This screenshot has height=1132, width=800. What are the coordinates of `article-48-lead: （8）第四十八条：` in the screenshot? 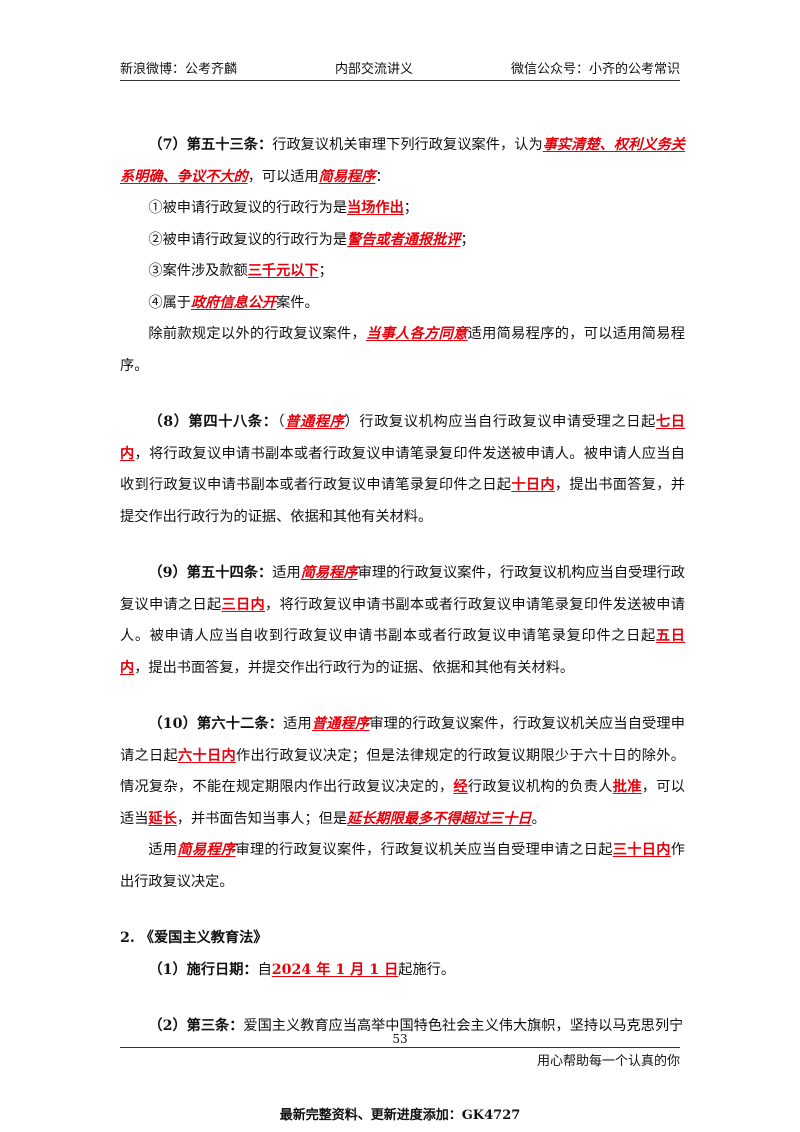 It's located at (213, 422).